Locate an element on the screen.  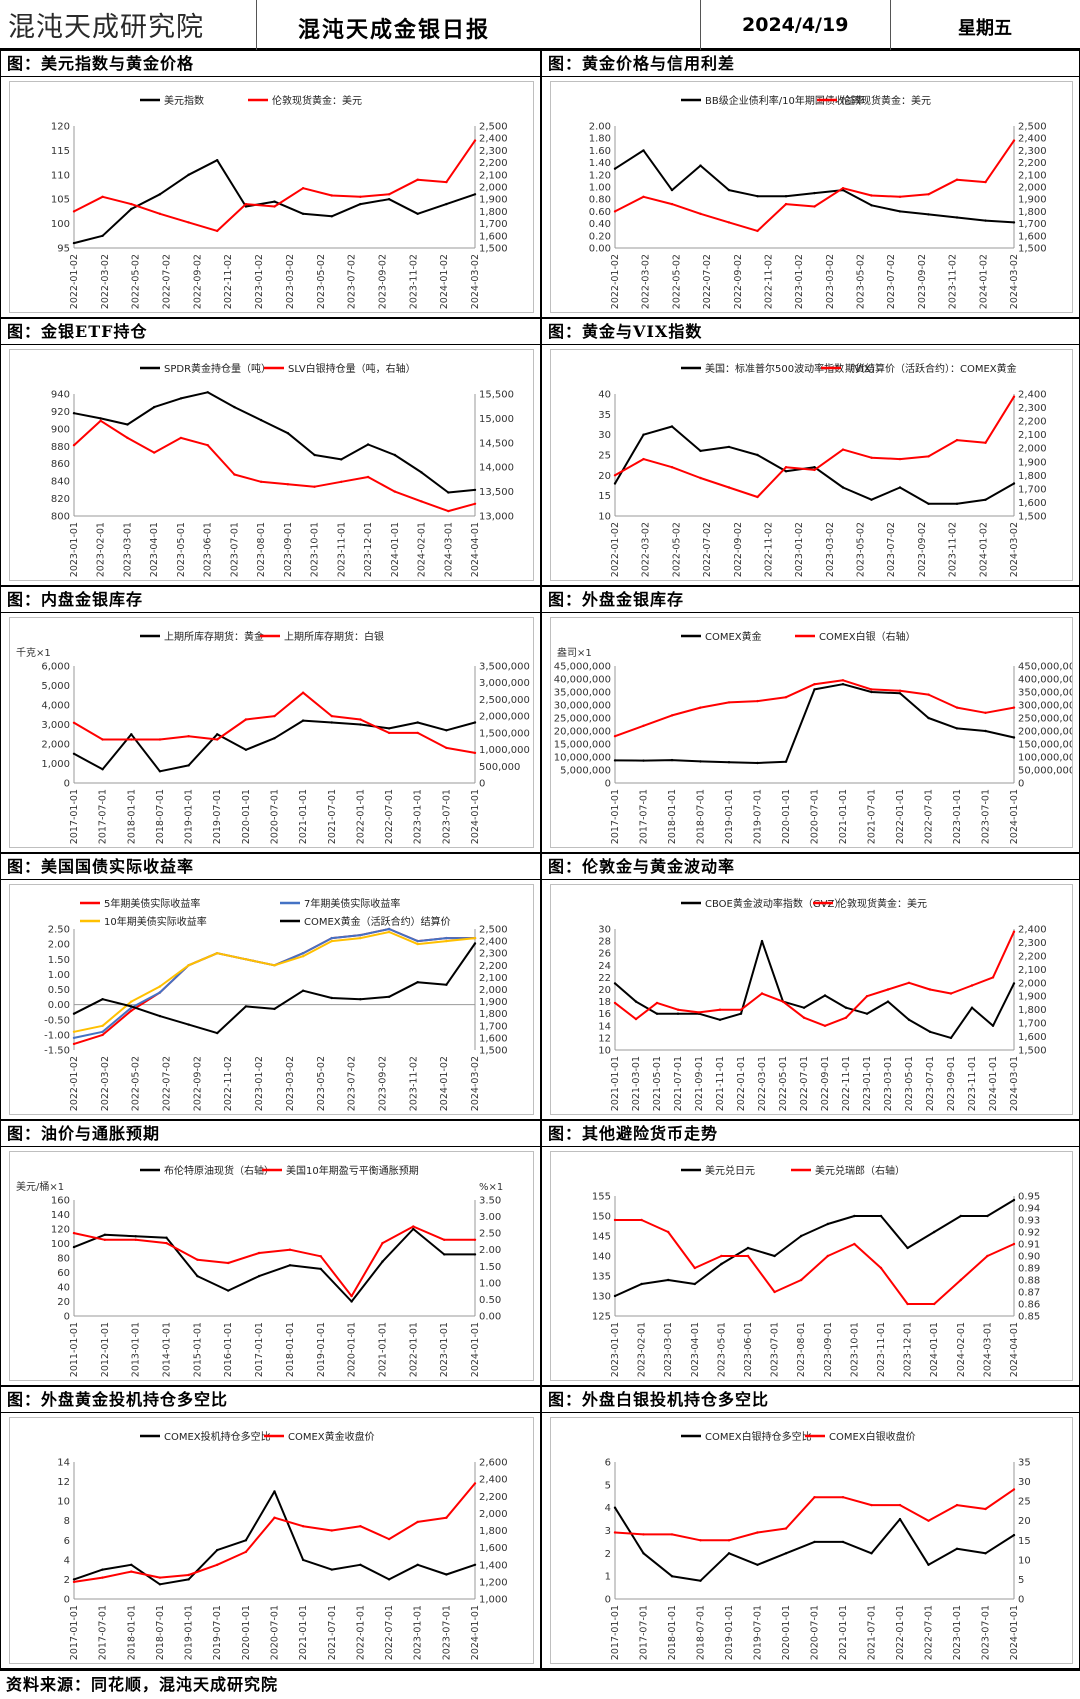
legend-label: 伦敦现货黄金：美元 is located at coordinates (886, 100).